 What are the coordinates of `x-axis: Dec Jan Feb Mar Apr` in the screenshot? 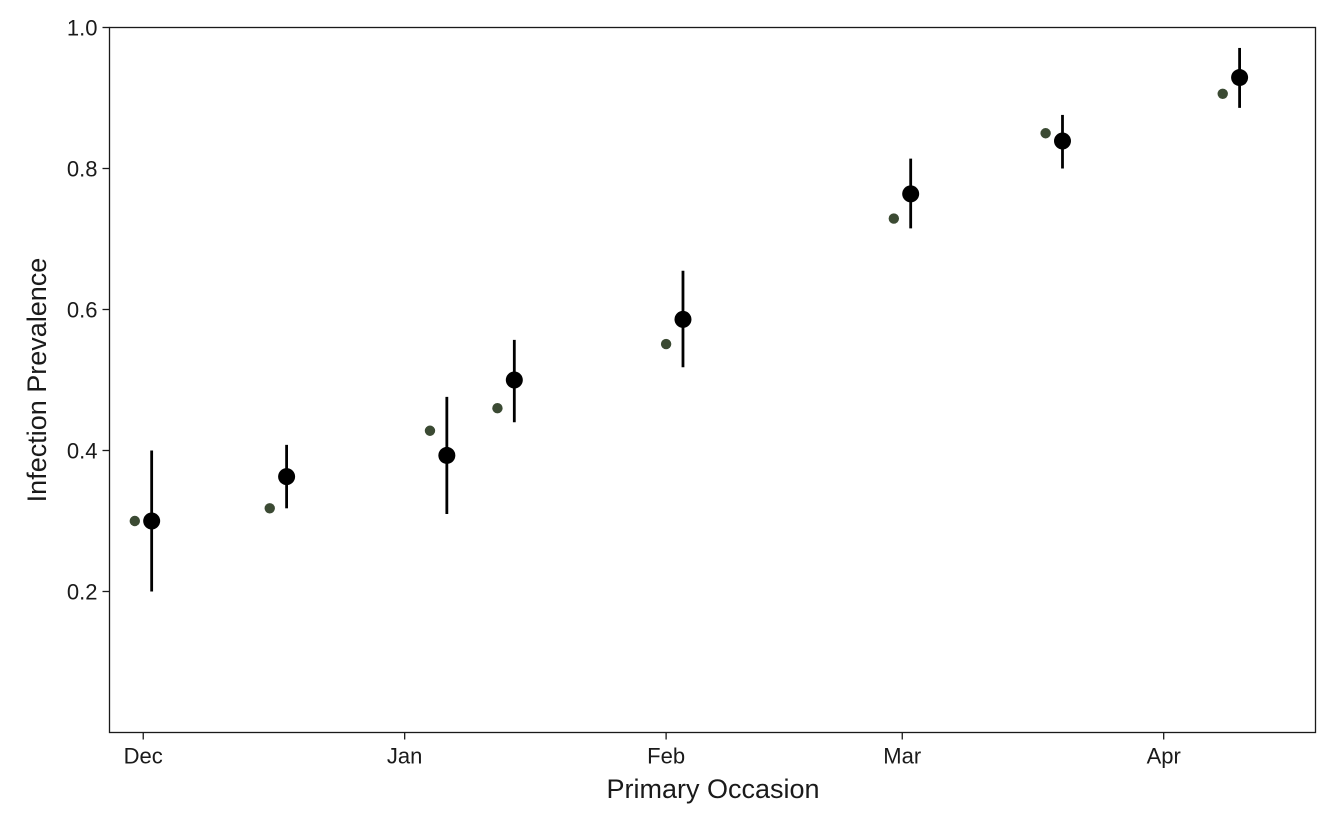 It's located at (652, 750).